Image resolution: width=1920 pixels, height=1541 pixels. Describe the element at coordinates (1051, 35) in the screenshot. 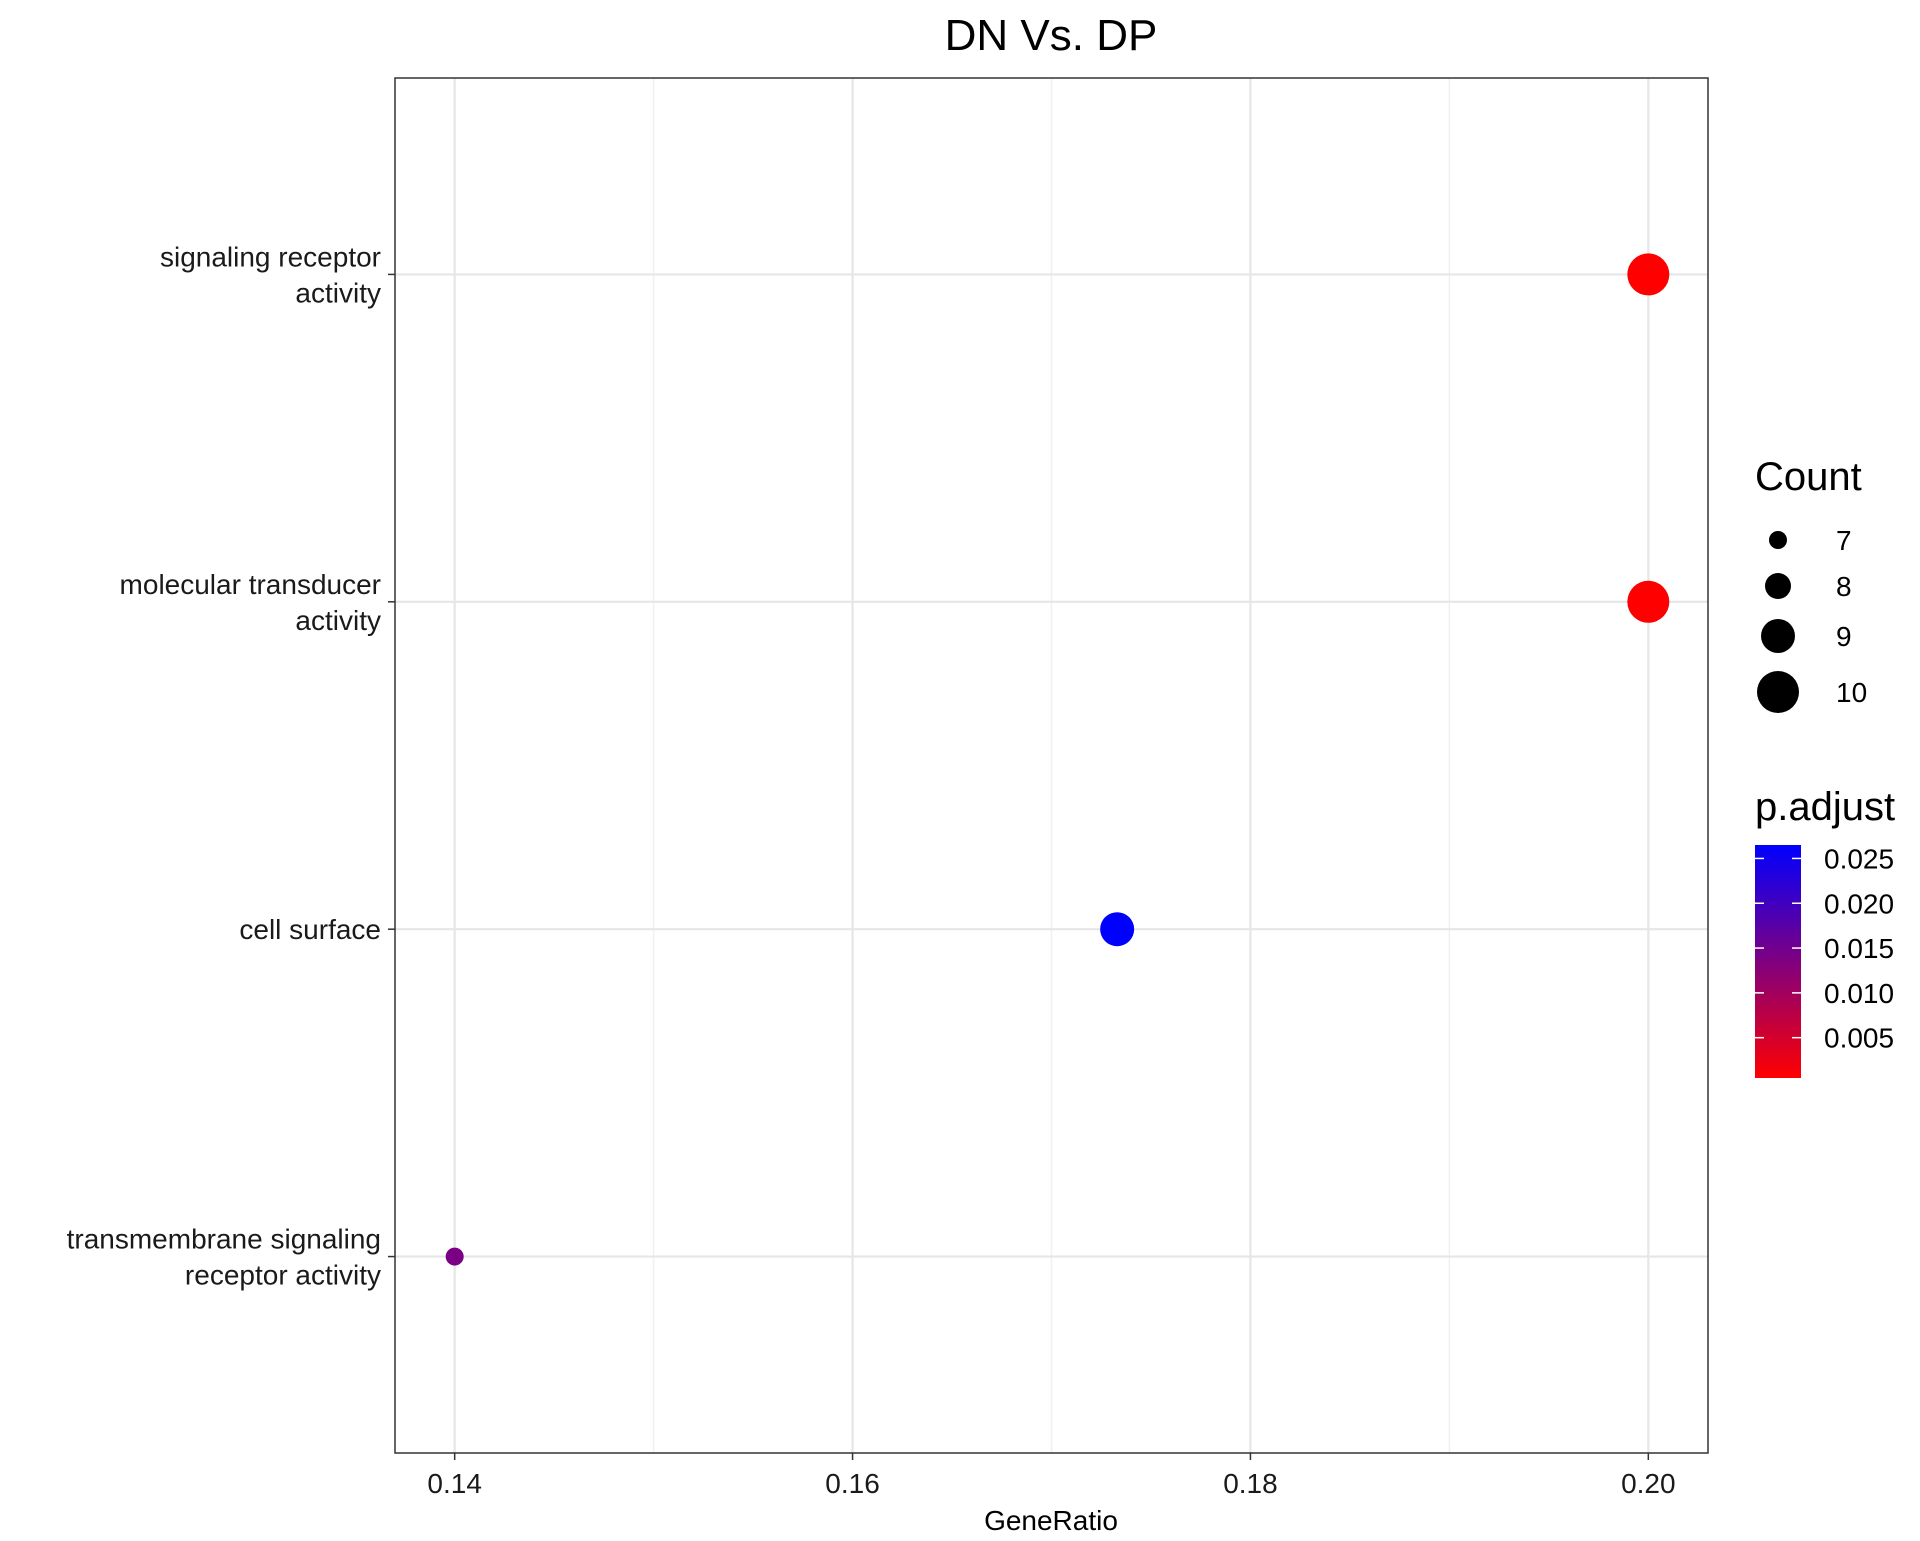

I see `chart-title: DN Vs. DP` at that location.